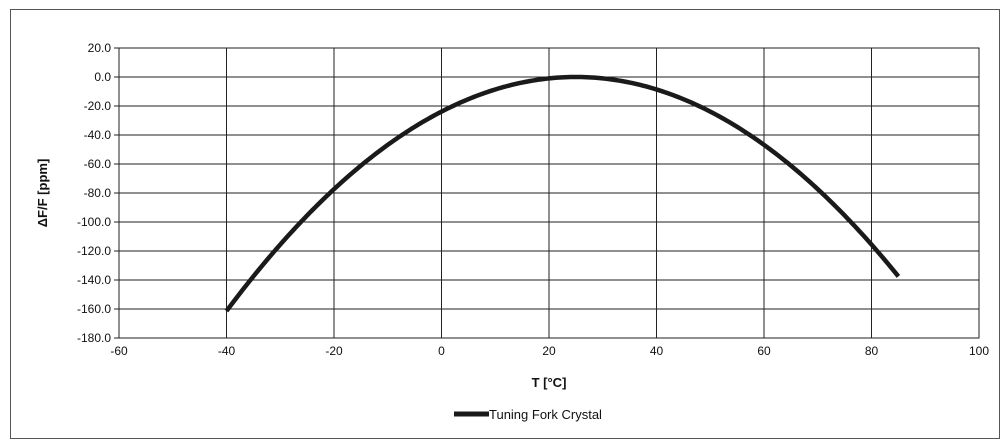  Describe the element at coordinates (94, 309) in the screenshot. I see `y-tick-label: -160.0` at that location.